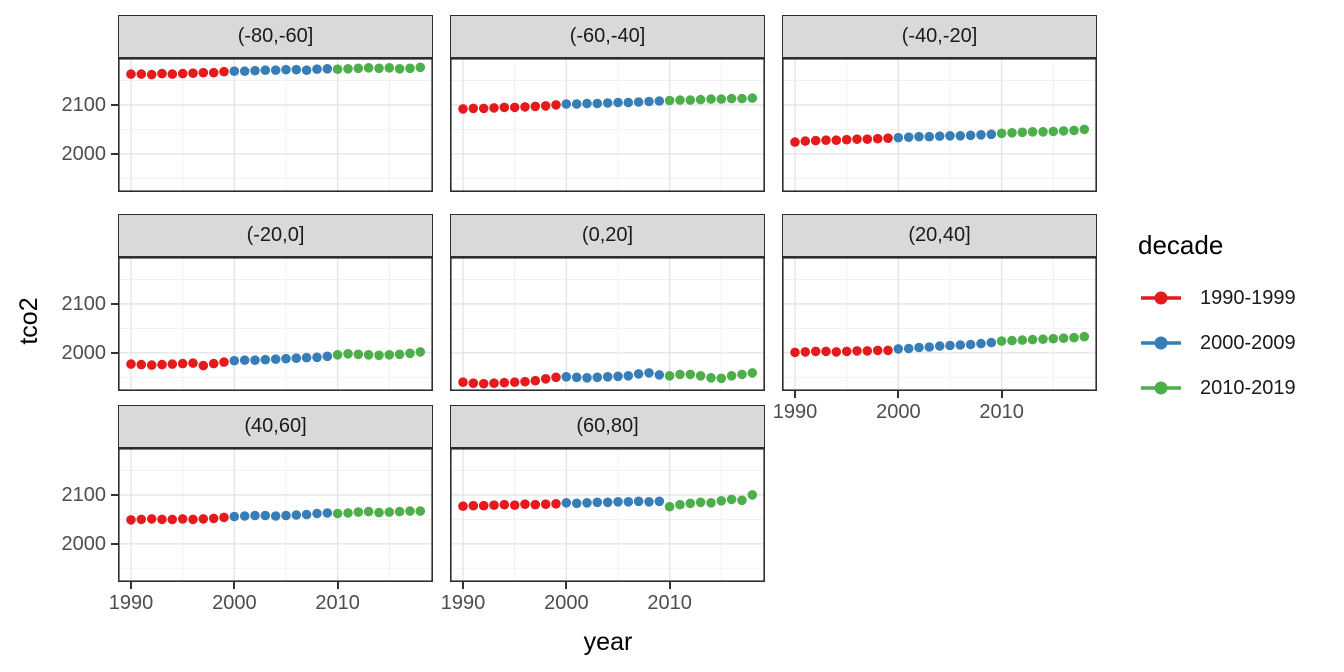  Describe the element at coordinates (114, 352) in the screenshot. I see `y-axis-tick` at that location.